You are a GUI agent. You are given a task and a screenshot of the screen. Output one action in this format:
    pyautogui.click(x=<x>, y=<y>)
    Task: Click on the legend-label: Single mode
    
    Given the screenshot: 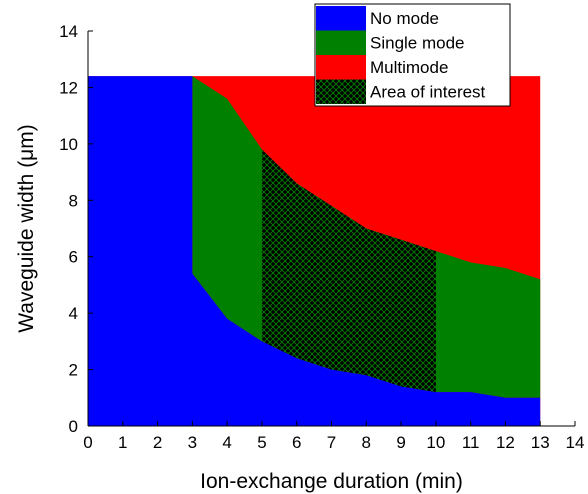 What is the action you would take?
    pyautogui.click(x=417, y=43)
    